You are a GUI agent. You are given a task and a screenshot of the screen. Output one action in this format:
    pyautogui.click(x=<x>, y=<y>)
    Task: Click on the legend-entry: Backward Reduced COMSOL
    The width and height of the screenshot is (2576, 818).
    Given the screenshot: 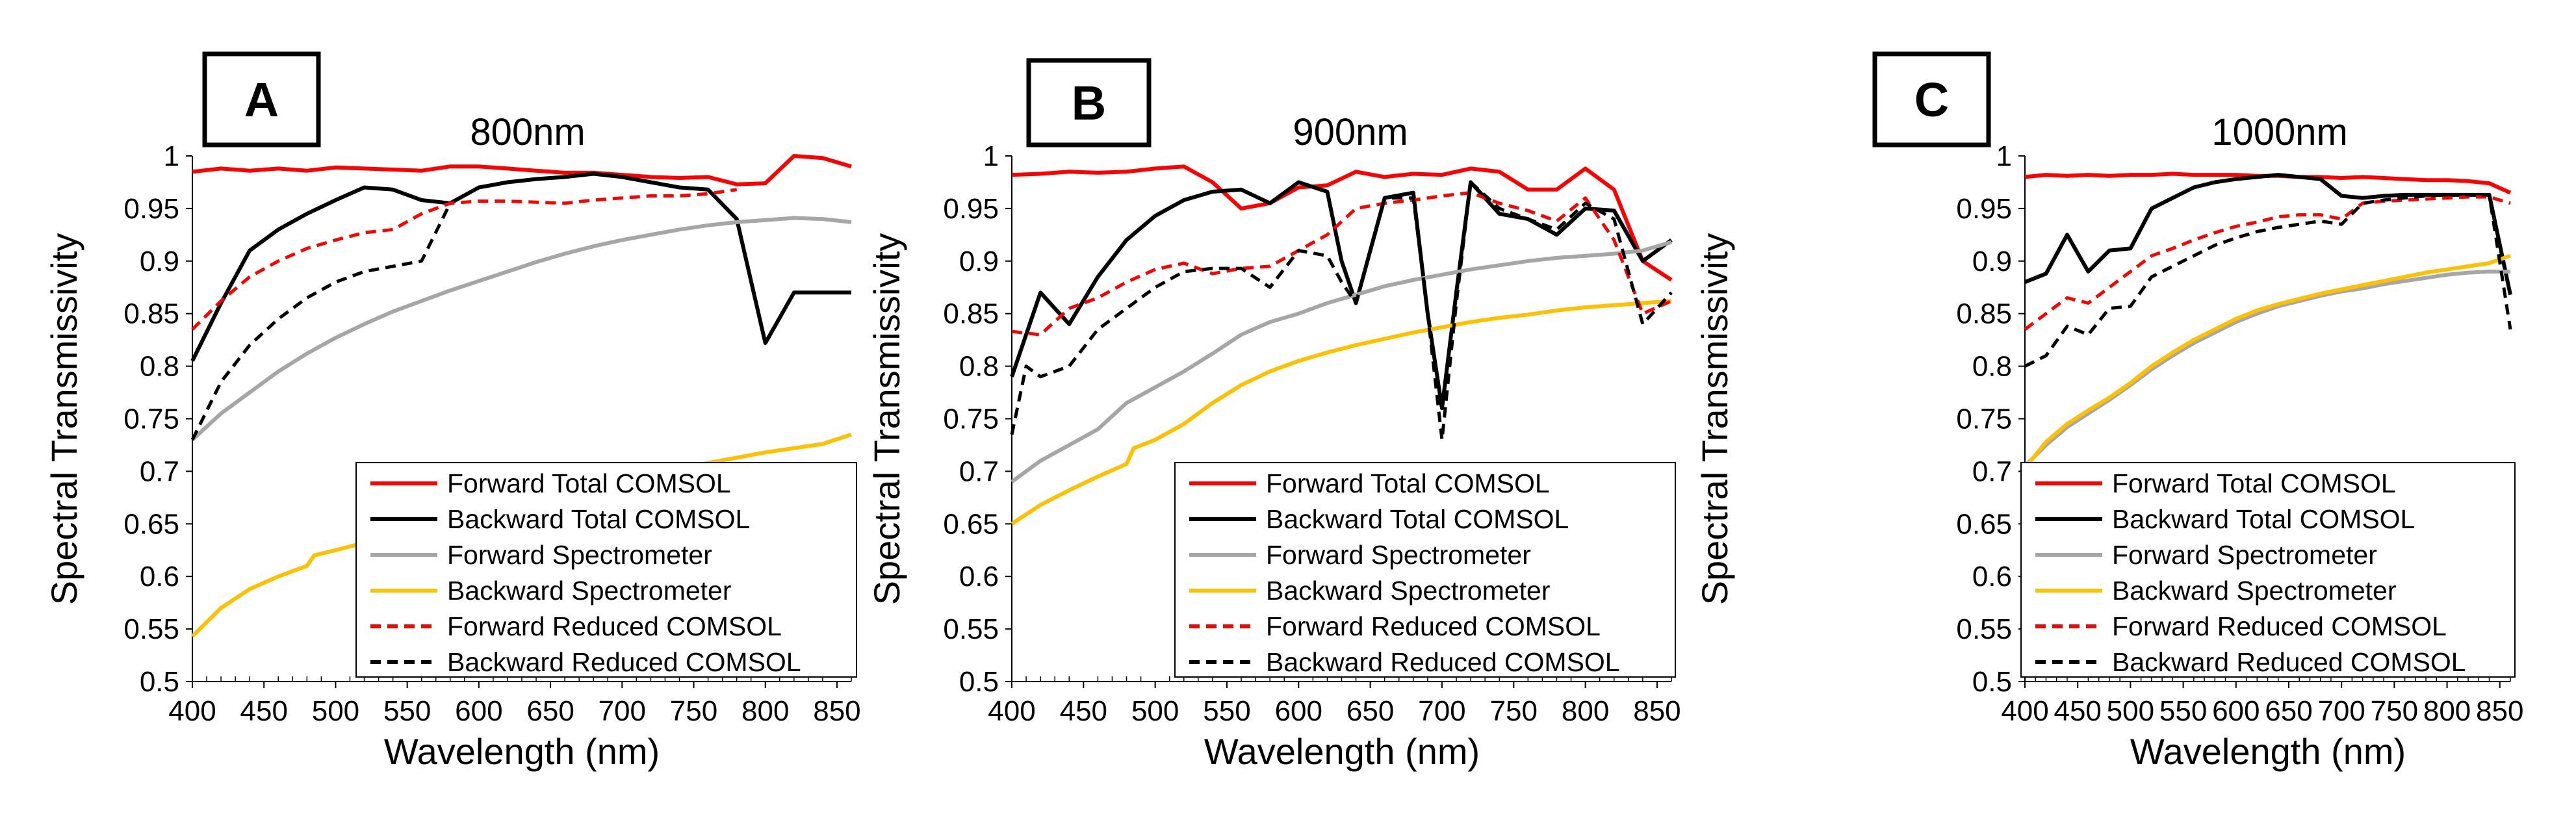 What is the action you would take?
    pyautogui.click(x=2289, y=662)
    